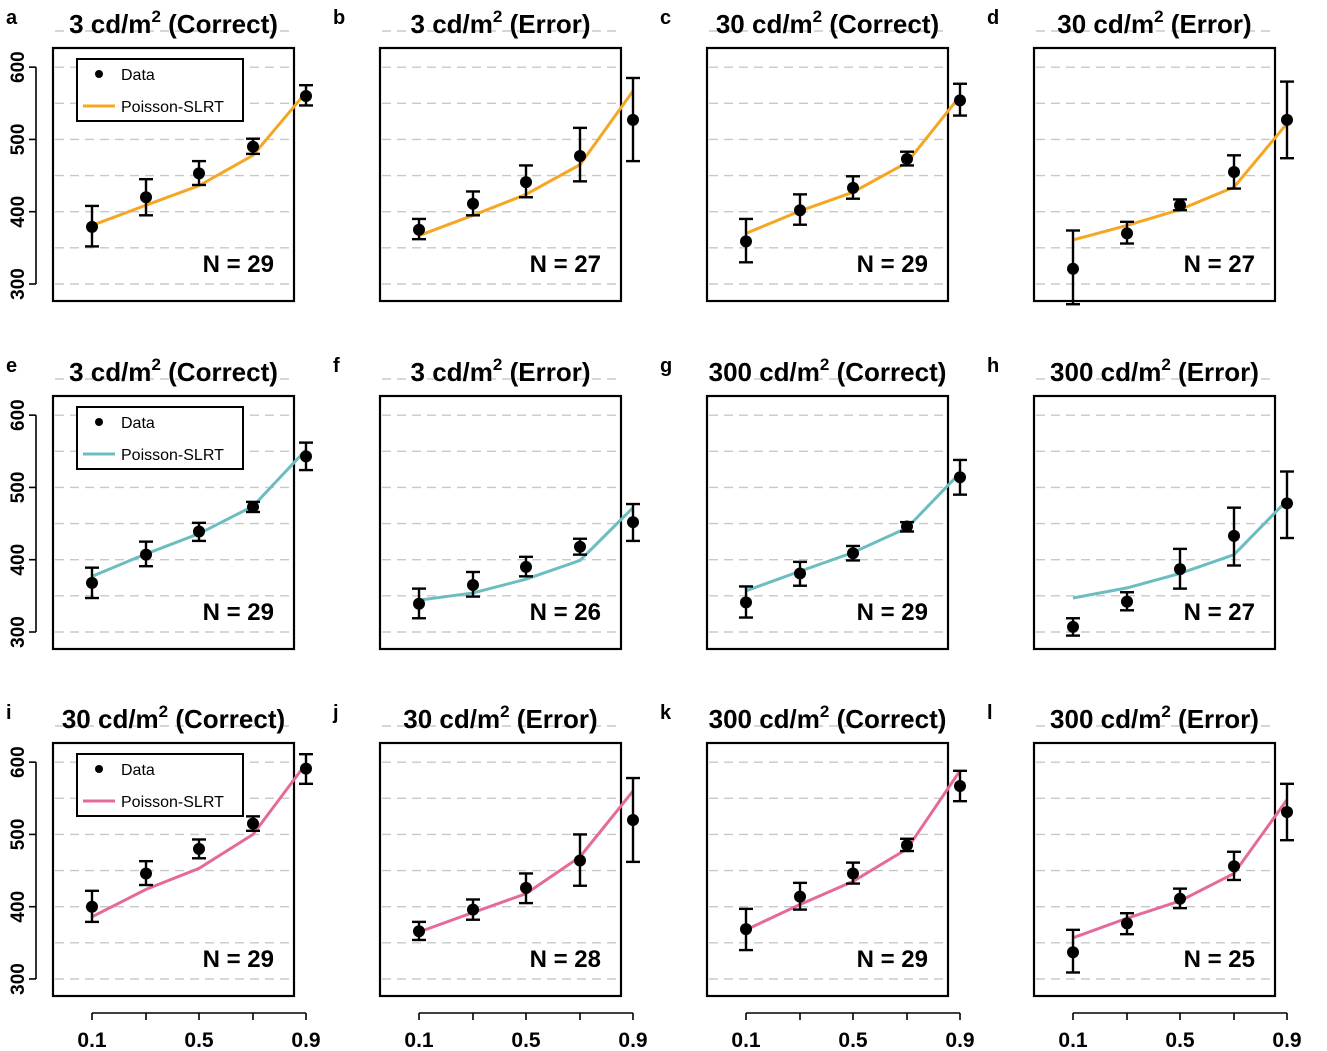 This screenshot has width=1327, height=1051. What do you see at coordinates (18, 284) in the screenshot?
I see `y-tick-label: 300` at bounding box center [18, 284].